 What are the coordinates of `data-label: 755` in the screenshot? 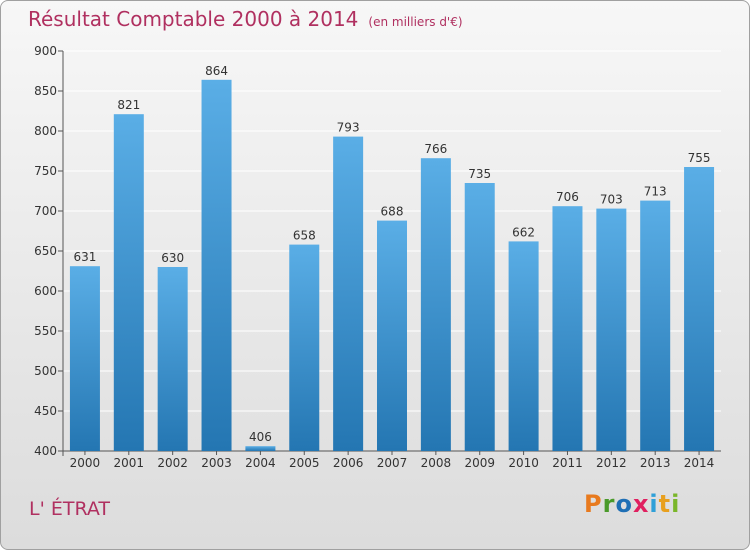 It's located at (699, 158).